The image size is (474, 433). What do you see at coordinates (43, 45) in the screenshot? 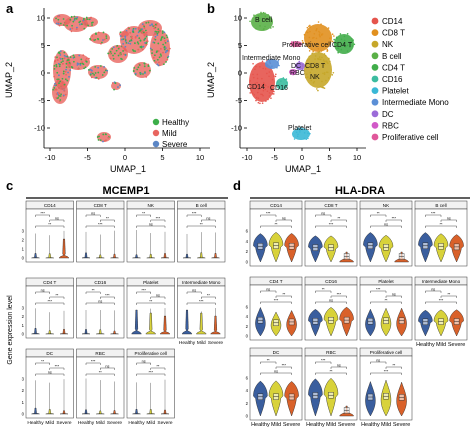
I see `umap-a-ytick-label: 5` at bounding box center [43, 45].